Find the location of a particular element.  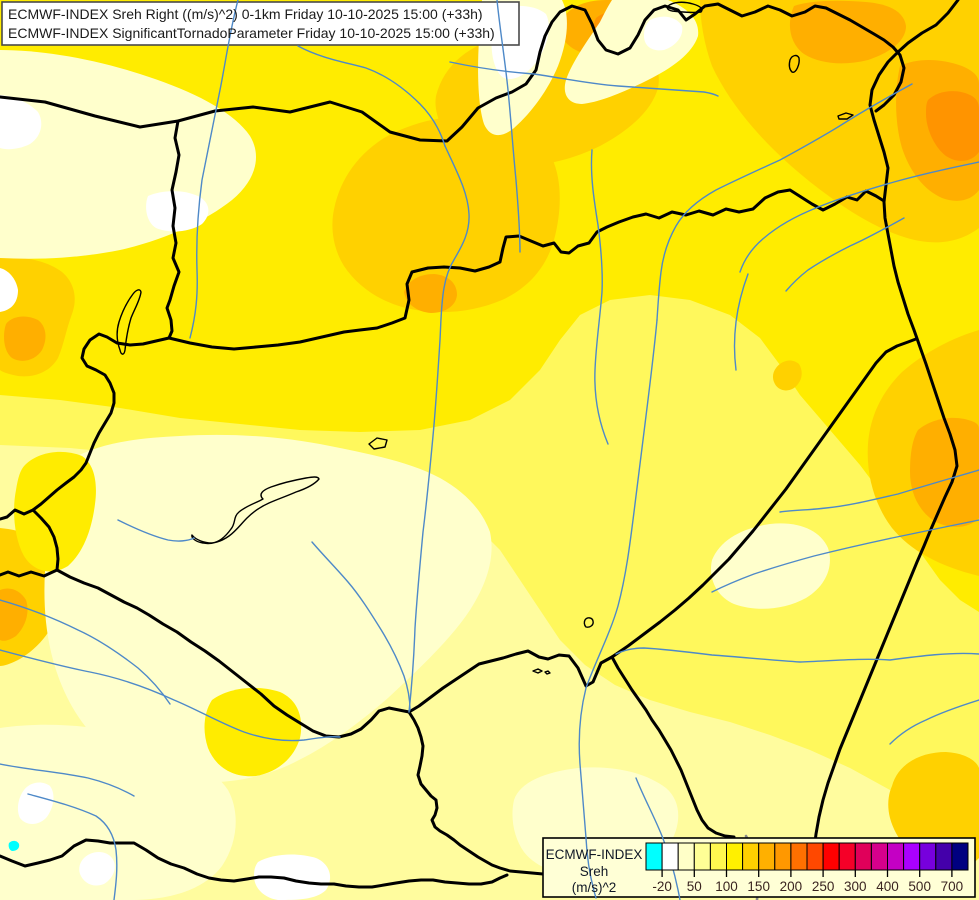

river-szamos is located at coordinates (859, 217).